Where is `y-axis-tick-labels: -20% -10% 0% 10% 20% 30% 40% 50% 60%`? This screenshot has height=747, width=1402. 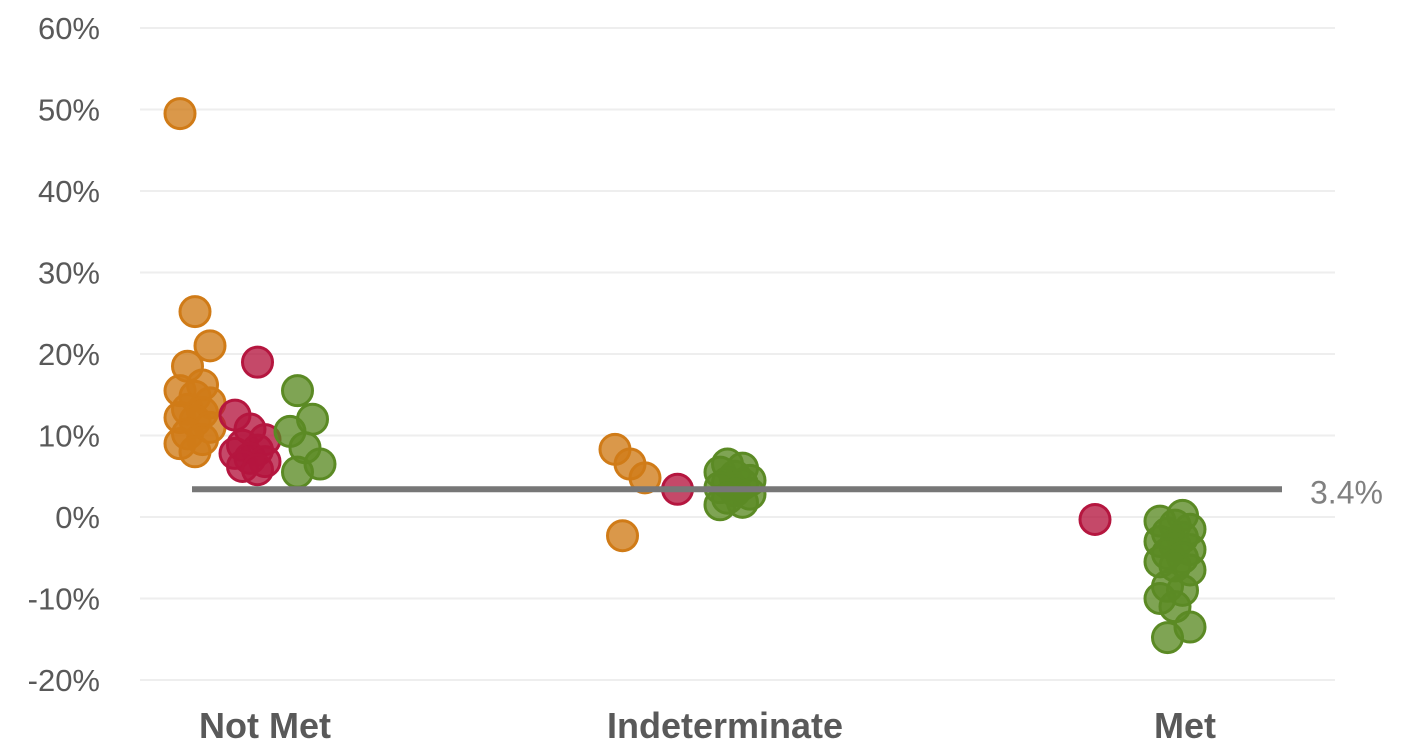 y-axis-tick-labels: -20% -10% 0% 10% 20% 30% 40% 50% 60% is located at coordinates (64, 354).